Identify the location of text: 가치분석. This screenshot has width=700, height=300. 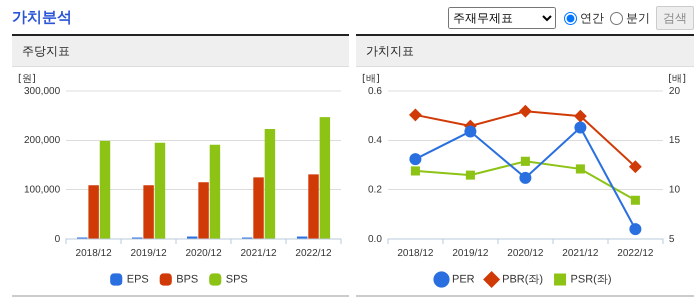
(42, 17).